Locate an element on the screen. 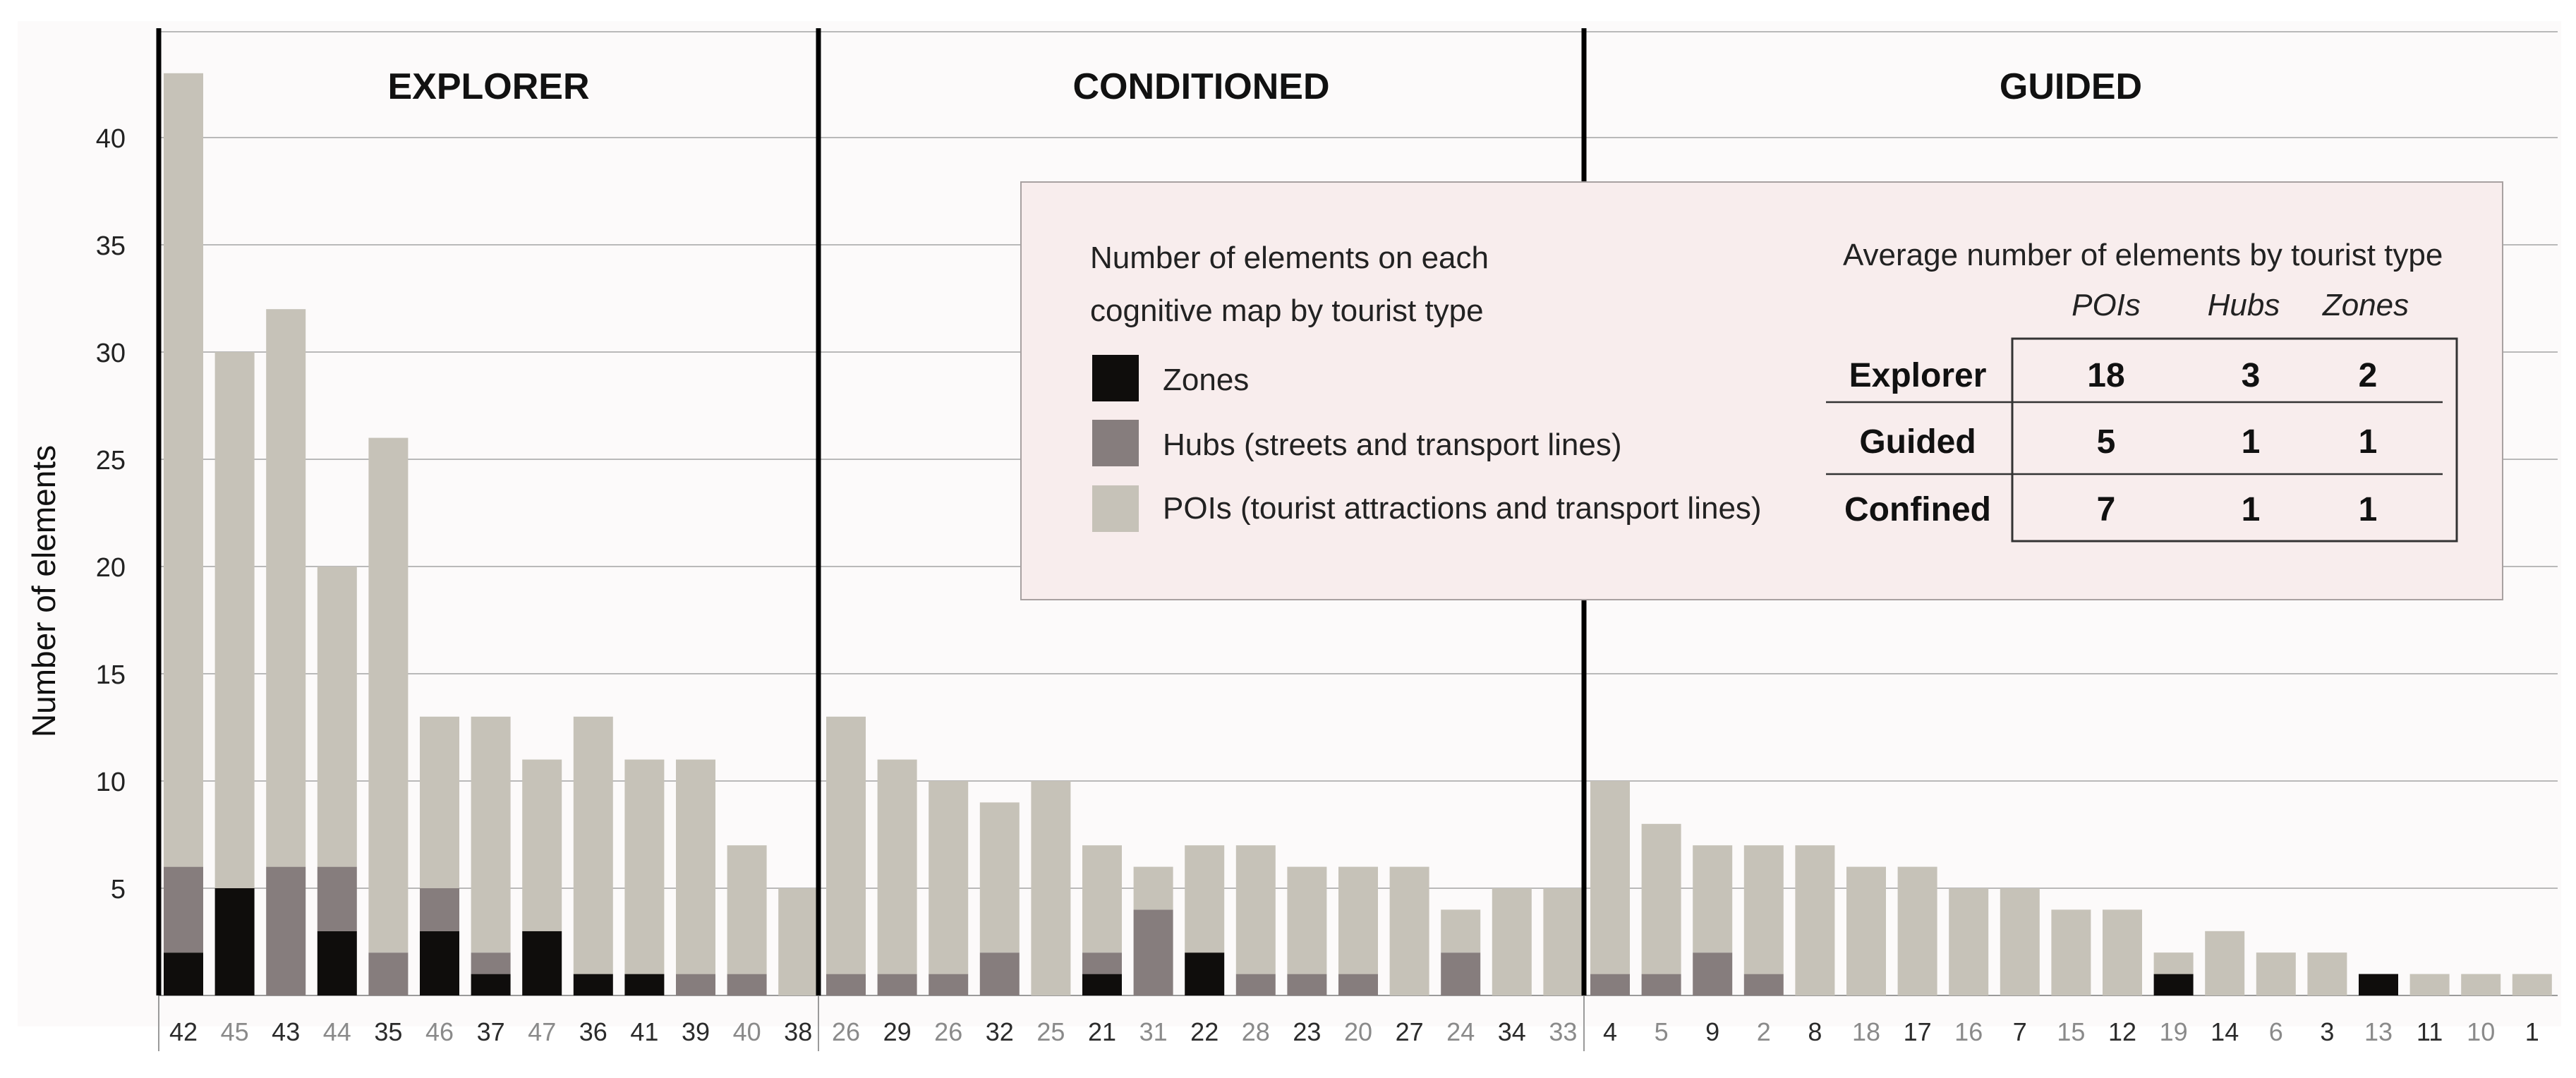 Image resolution: width=2576 pixels, height=1078 pixels. legend-swatch-pois is located at coordinates (1115, 508).